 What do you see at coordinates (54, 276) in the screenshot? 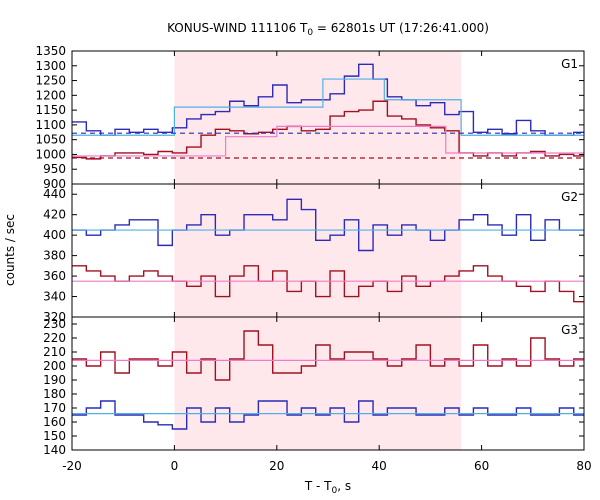
I see `y-tick-label: 360` at bounding box center [54, 276].